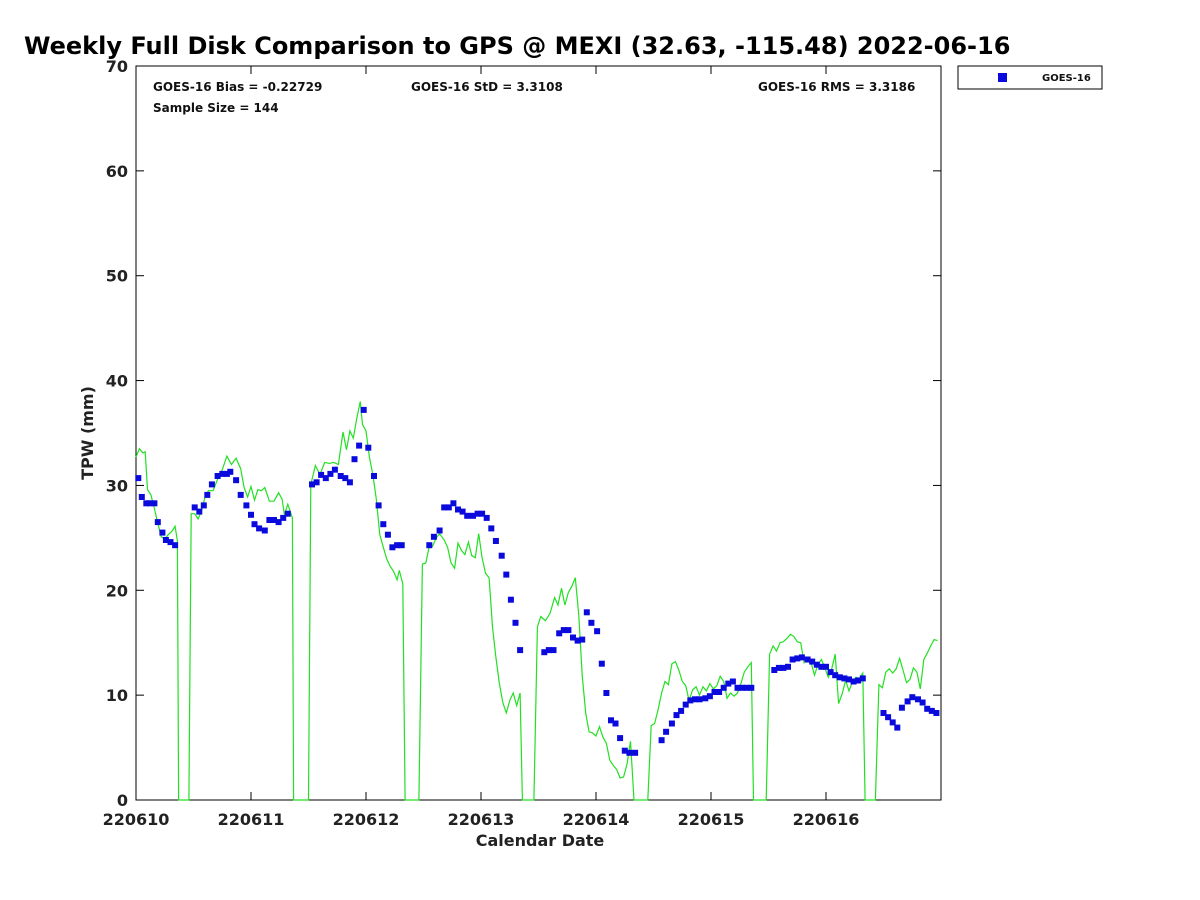 This screenshot has height=900, width=1200. What do you see at coordinates (366, 819) in the screenshot?
I see `x-tick-label: 220612` at bounding box center [366, 819].